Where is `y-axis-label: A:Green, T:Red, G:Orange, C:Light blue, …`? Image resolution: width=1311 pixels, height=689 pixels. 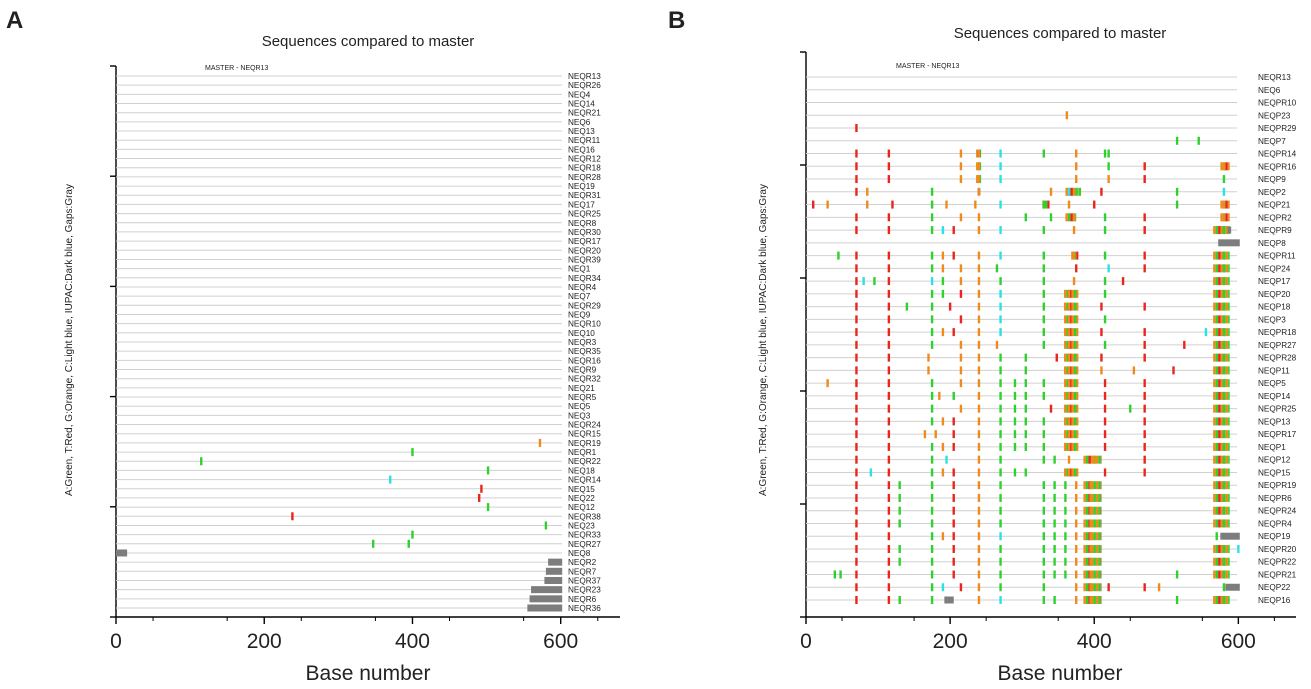 y-axis-label: A:Green, T:Red, G:Orange, C:Light blue, … is located at coordinates (69, 340).